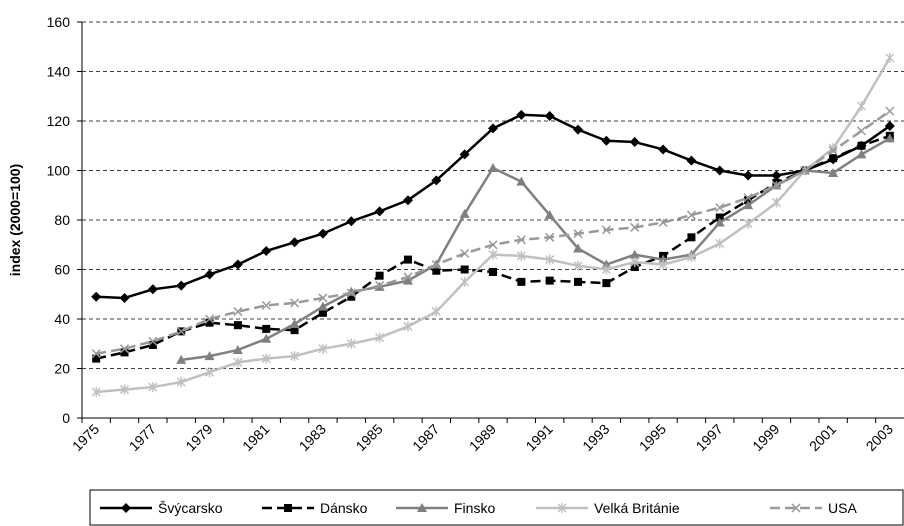  What do you see at coordinates (879, 437) in the screenshot?
I see `x-tick-label: 2003` at bounding box center [879, 437].